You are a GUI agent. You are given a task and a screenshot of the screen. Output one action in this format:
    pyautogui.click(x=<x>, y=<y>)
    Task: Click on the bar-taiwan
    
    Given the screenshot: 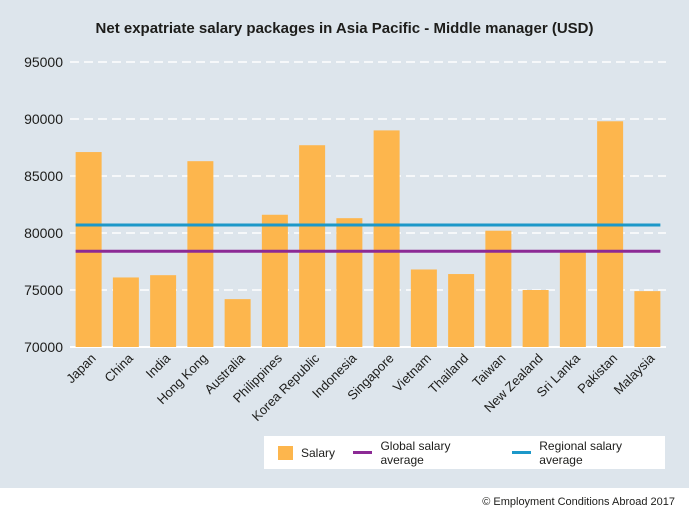 What is the action you would take?
    pyautogui.click(x=498, y=288)
    